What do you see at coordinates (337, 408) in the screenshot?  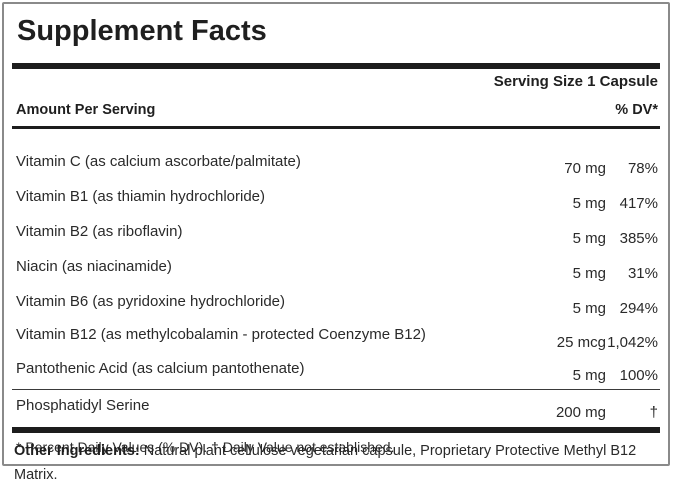 I see `nutrient-row: Phosphatidyl Serine 200 mg †` at bounding box center [337, 408].